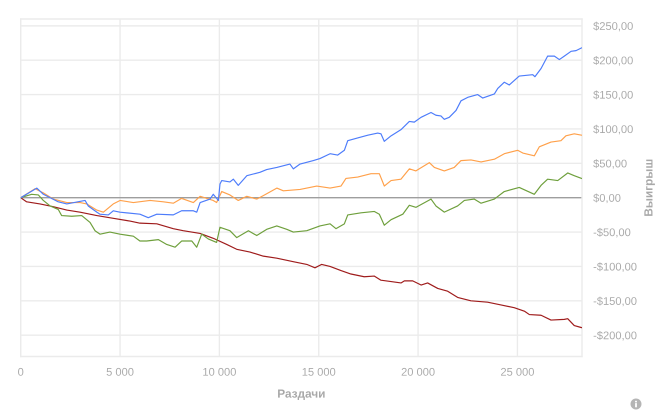  What do you see at coordinates (120, 372) in the screenshot?
I see `x-tick-label: 5 000` at bounding box center [120, 372].